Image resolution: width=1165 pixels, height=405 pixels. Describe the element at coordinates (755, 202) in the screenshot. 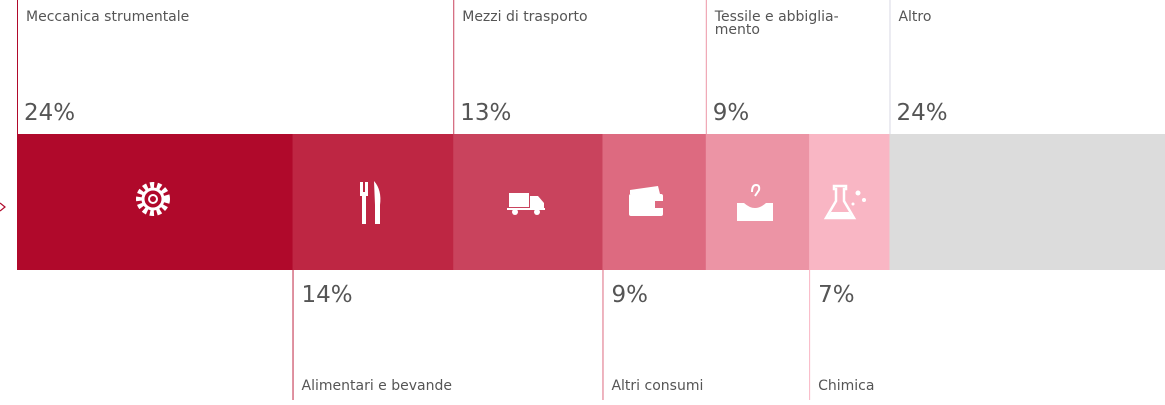

I see `hanger-icon` at that location.